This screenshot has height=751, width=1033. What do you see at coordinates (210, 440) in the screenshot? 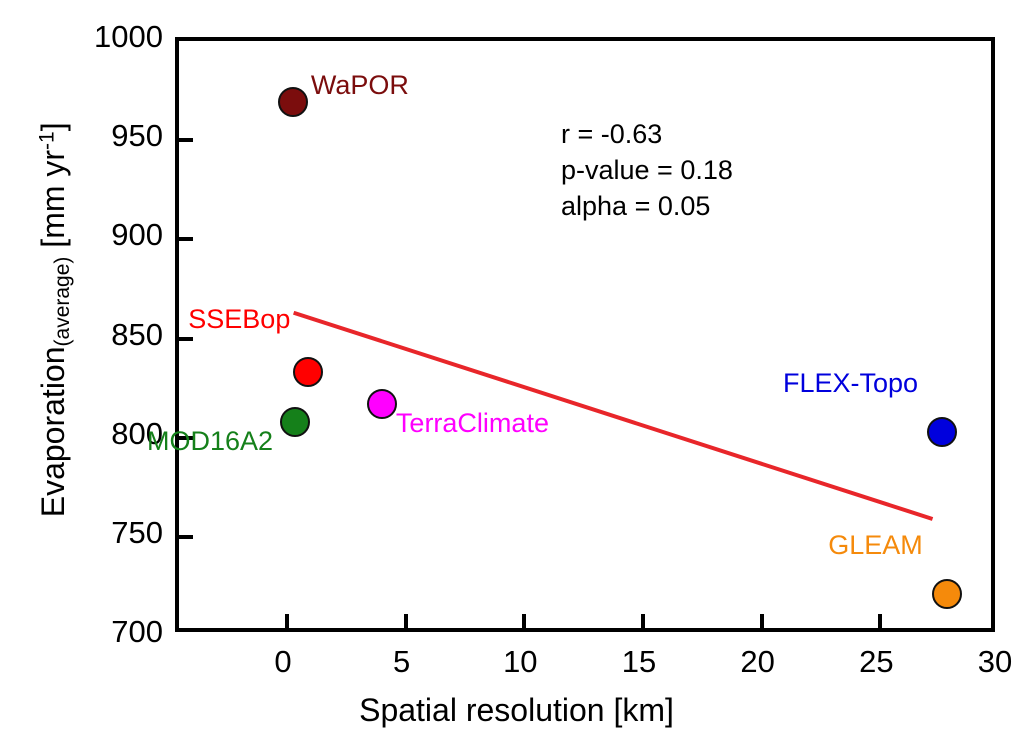
I see `data-point-label-mod16a2: MOD16A2` at bounding box center [210, 440].